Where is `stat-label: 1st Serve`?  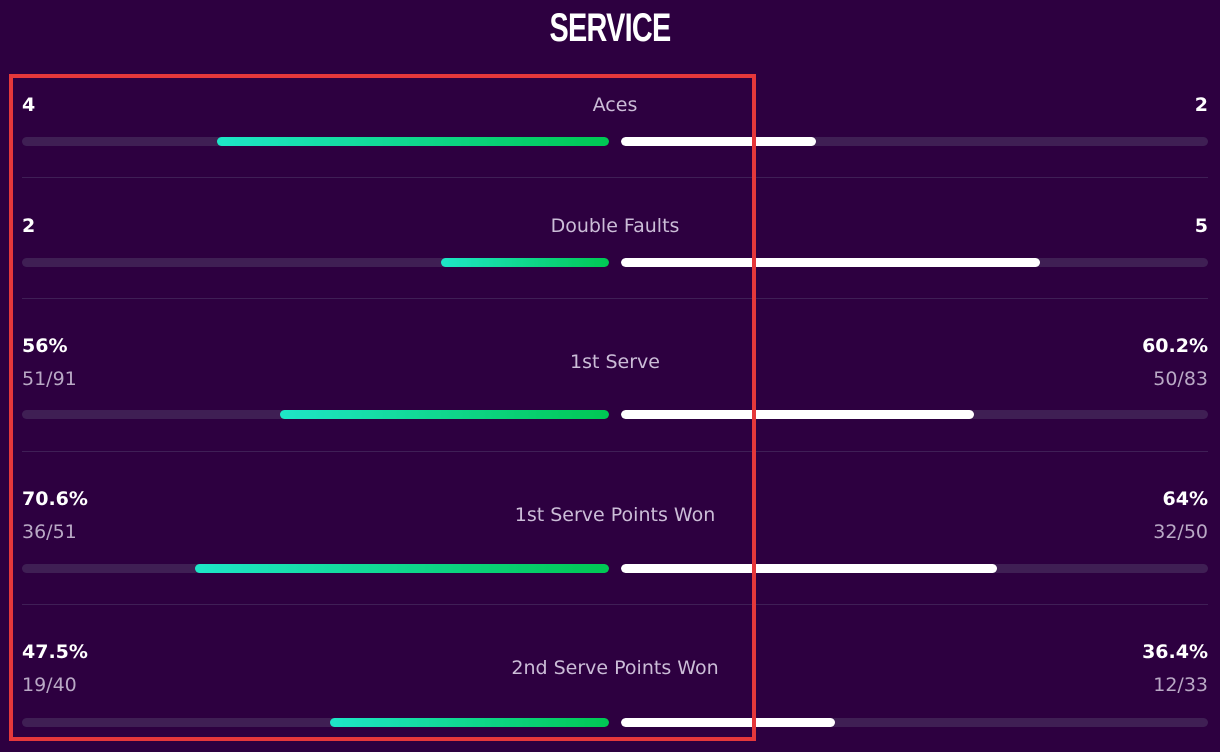
stat-label: 1st Serve is located at coordinates (615, 362).